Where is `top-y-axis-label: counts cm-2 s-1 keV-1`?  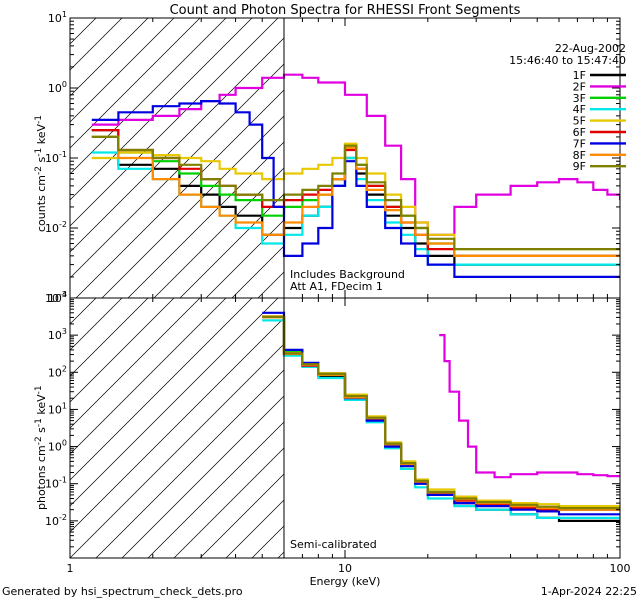 top-y-axis-label: counts cm-2 s-1 keV-1 is located at coordinates (41, 173).